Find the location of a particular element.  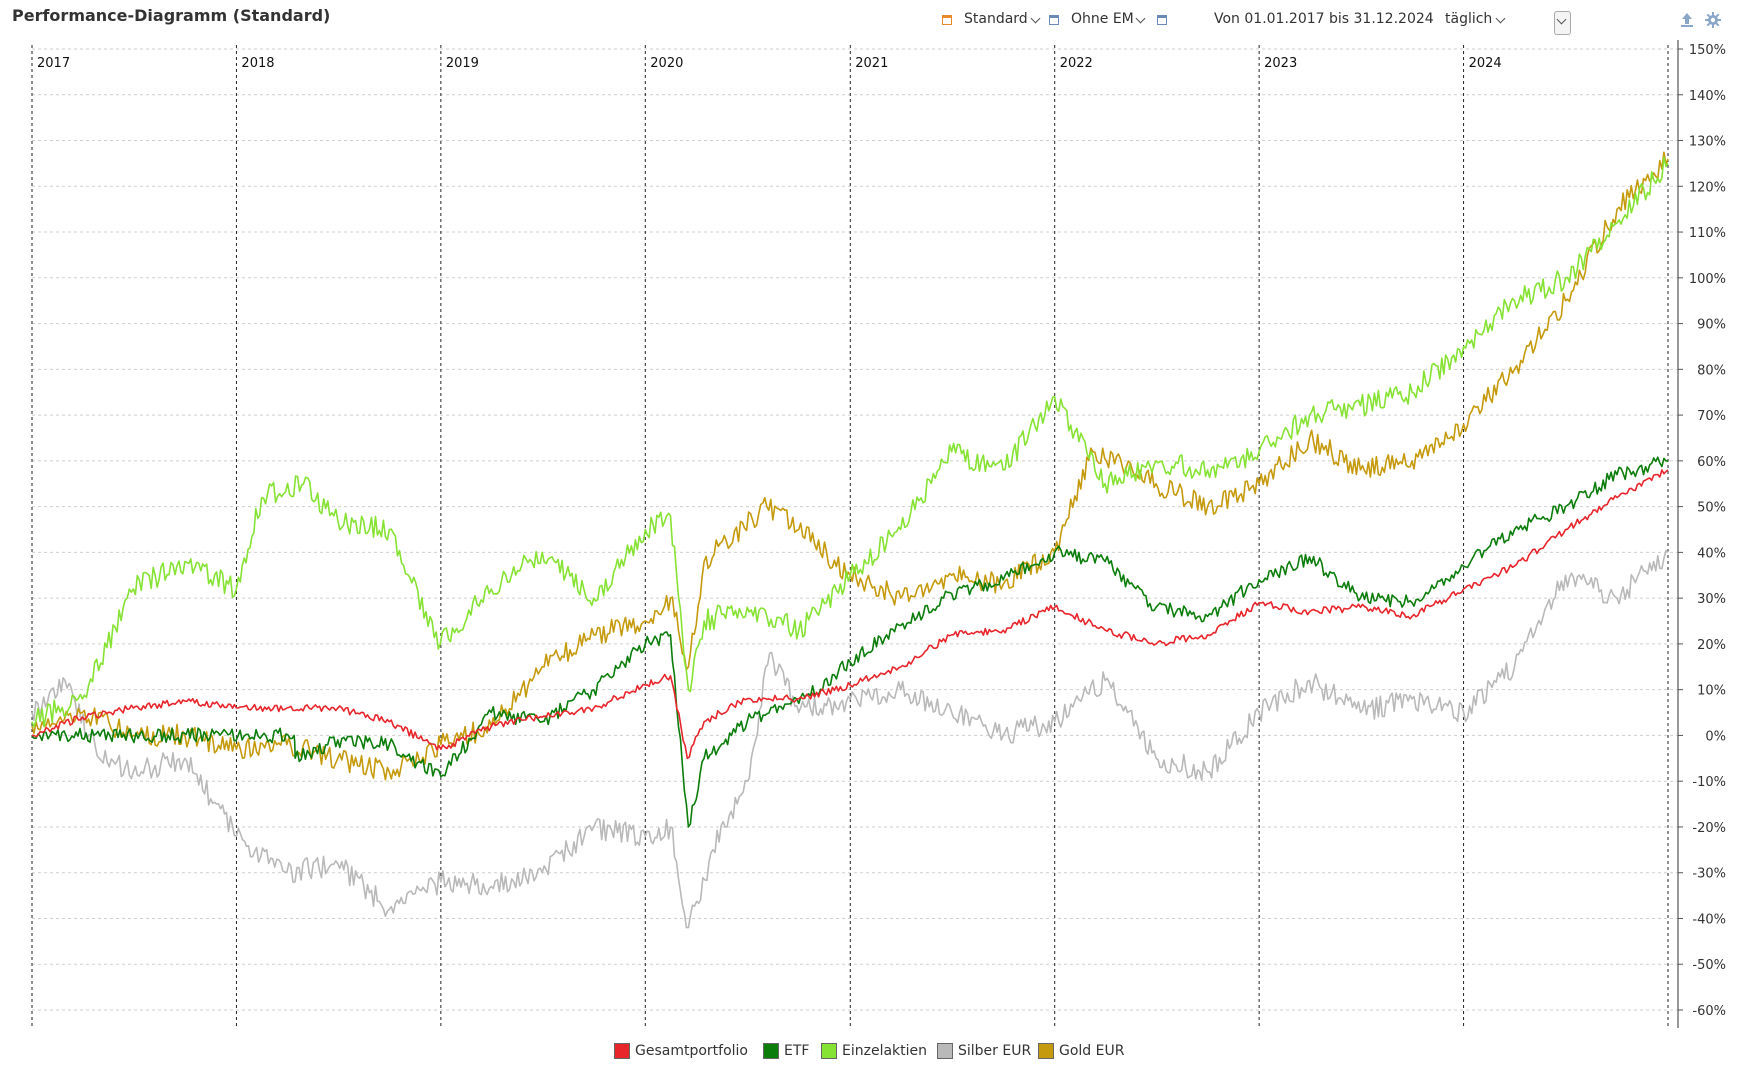

year-label: 2021 is located at coordinates (871, 63).